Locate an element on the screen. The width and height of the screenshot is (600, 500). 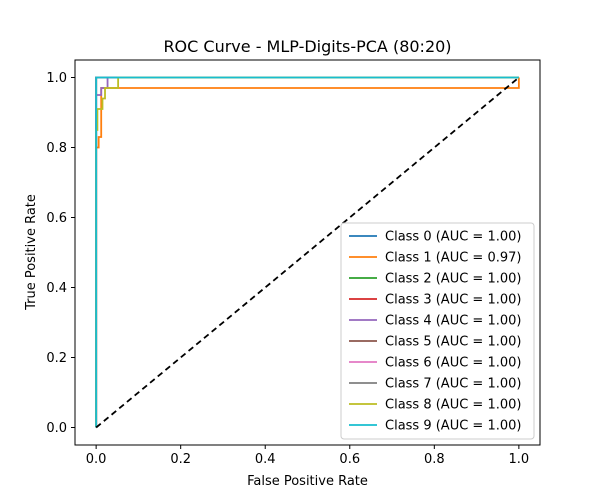
chart-title: ROC Curve - MLP-Digits-PCA (80:20) is located at coordinates (307, 46).